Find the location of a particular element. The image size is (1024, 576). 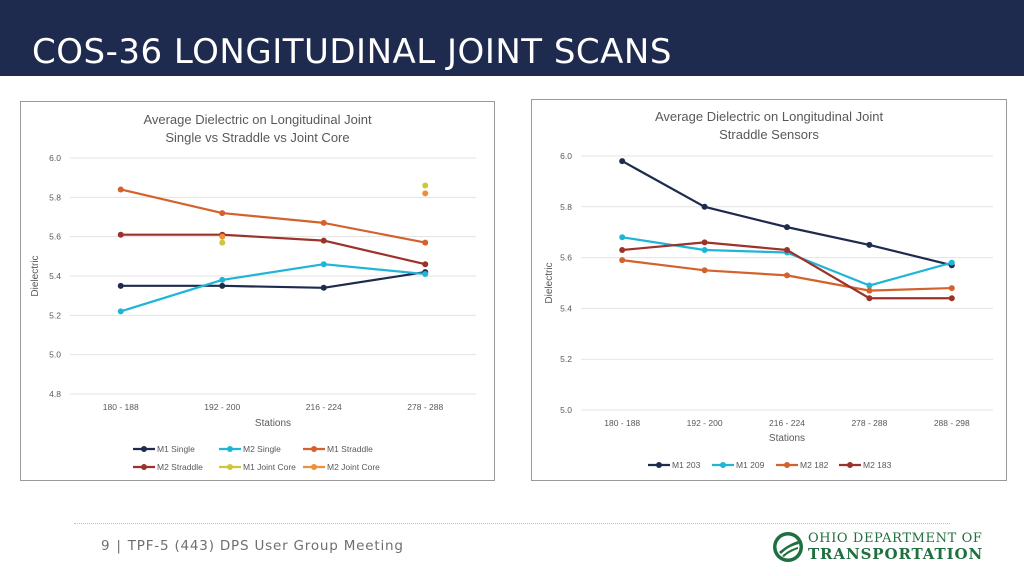

chart-title-line: Single vs Straddle vs Joint Core is located at coordinates (257, 137).